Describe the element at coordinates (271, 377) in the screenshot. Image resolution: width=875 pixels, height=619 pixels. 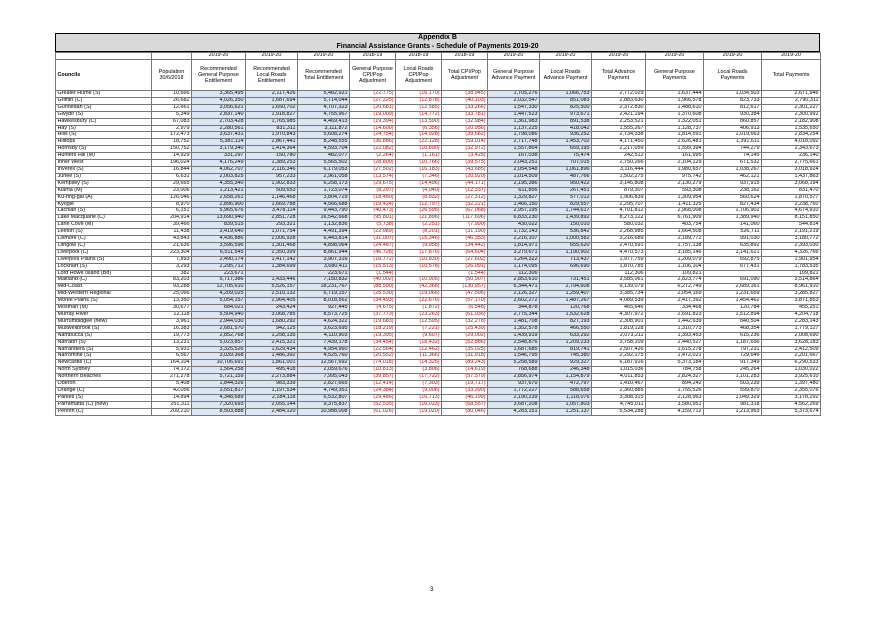
I see `value-cell: 2,273,884` at that location.